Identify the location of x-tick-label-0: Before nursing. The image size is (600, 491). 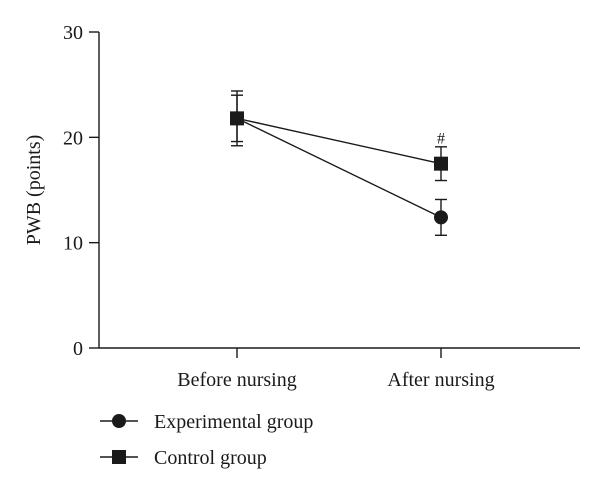
(236, 380).